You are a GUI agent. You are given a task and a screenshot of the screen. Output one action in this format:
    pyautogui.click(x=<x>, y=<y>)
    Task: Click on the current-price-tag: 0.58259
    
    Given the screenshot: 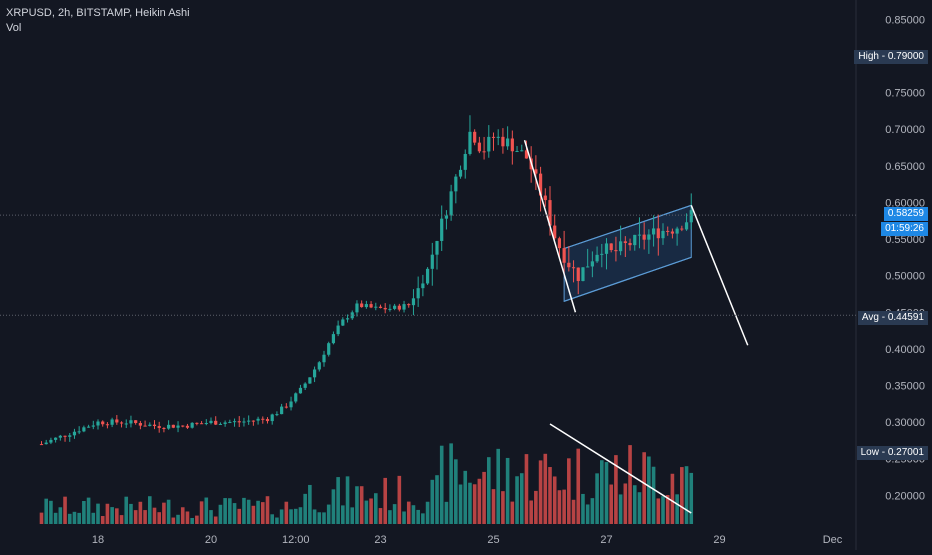 What is the action you would take?
    pyautogui.click(x=905, y=214)
    